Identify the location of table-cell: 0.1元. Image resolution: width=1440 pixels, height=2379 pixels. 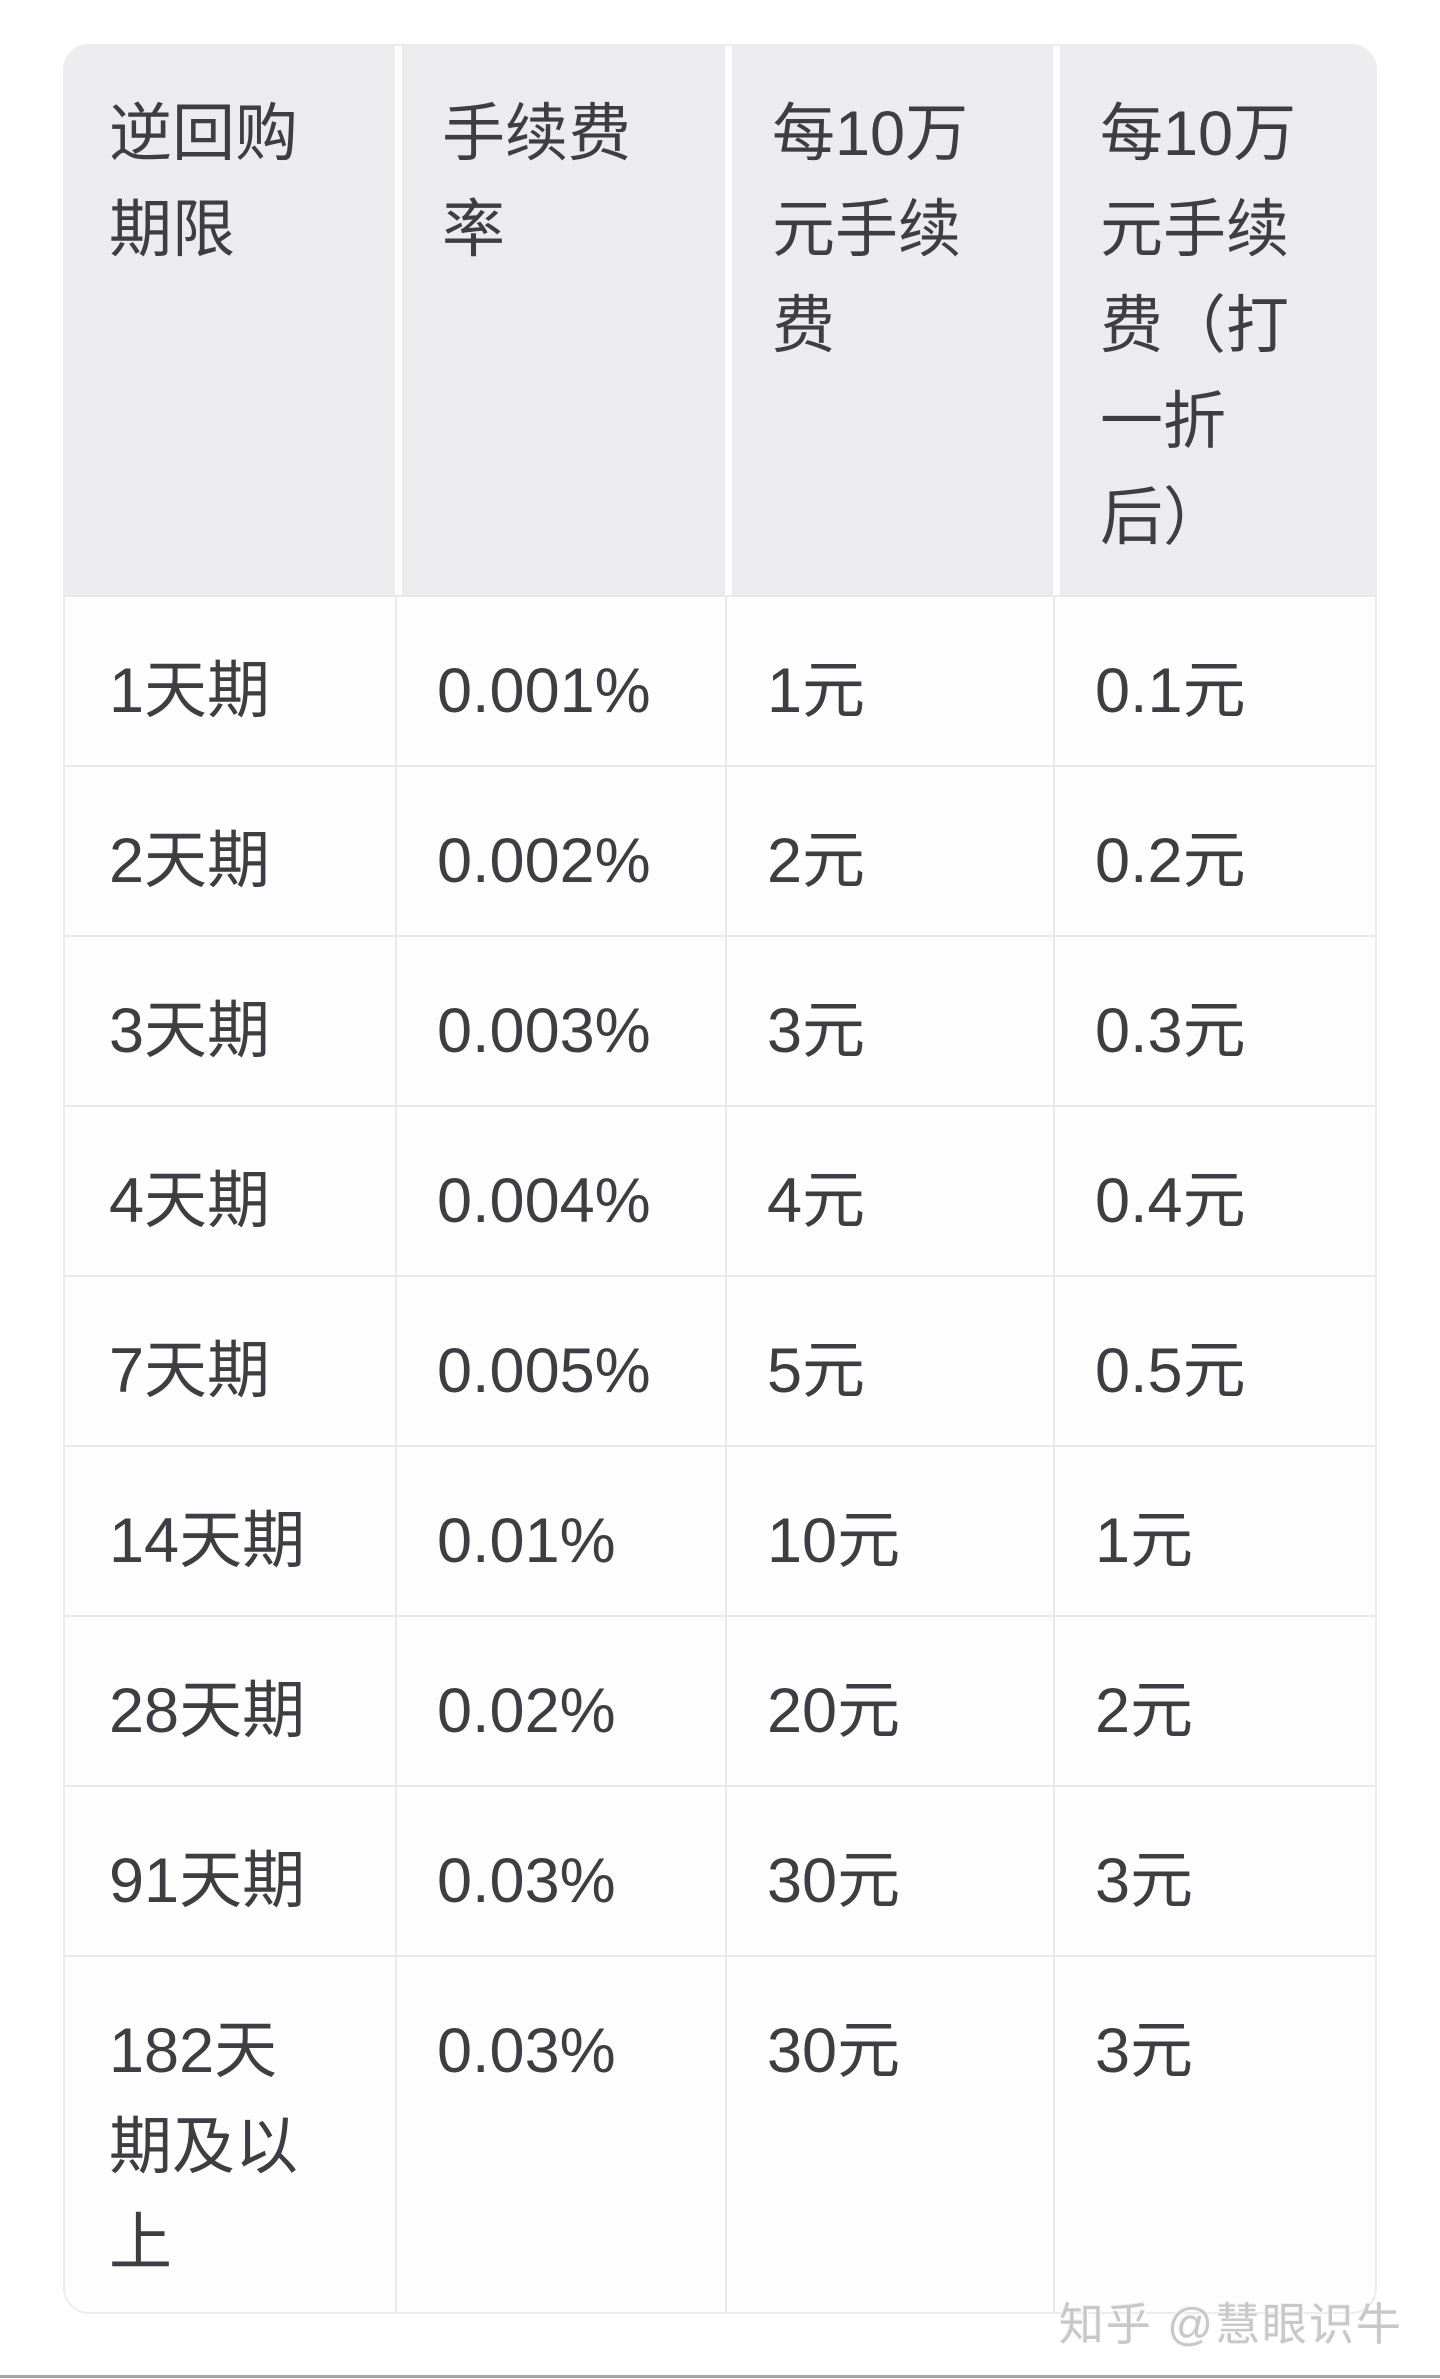
(1214, 680).